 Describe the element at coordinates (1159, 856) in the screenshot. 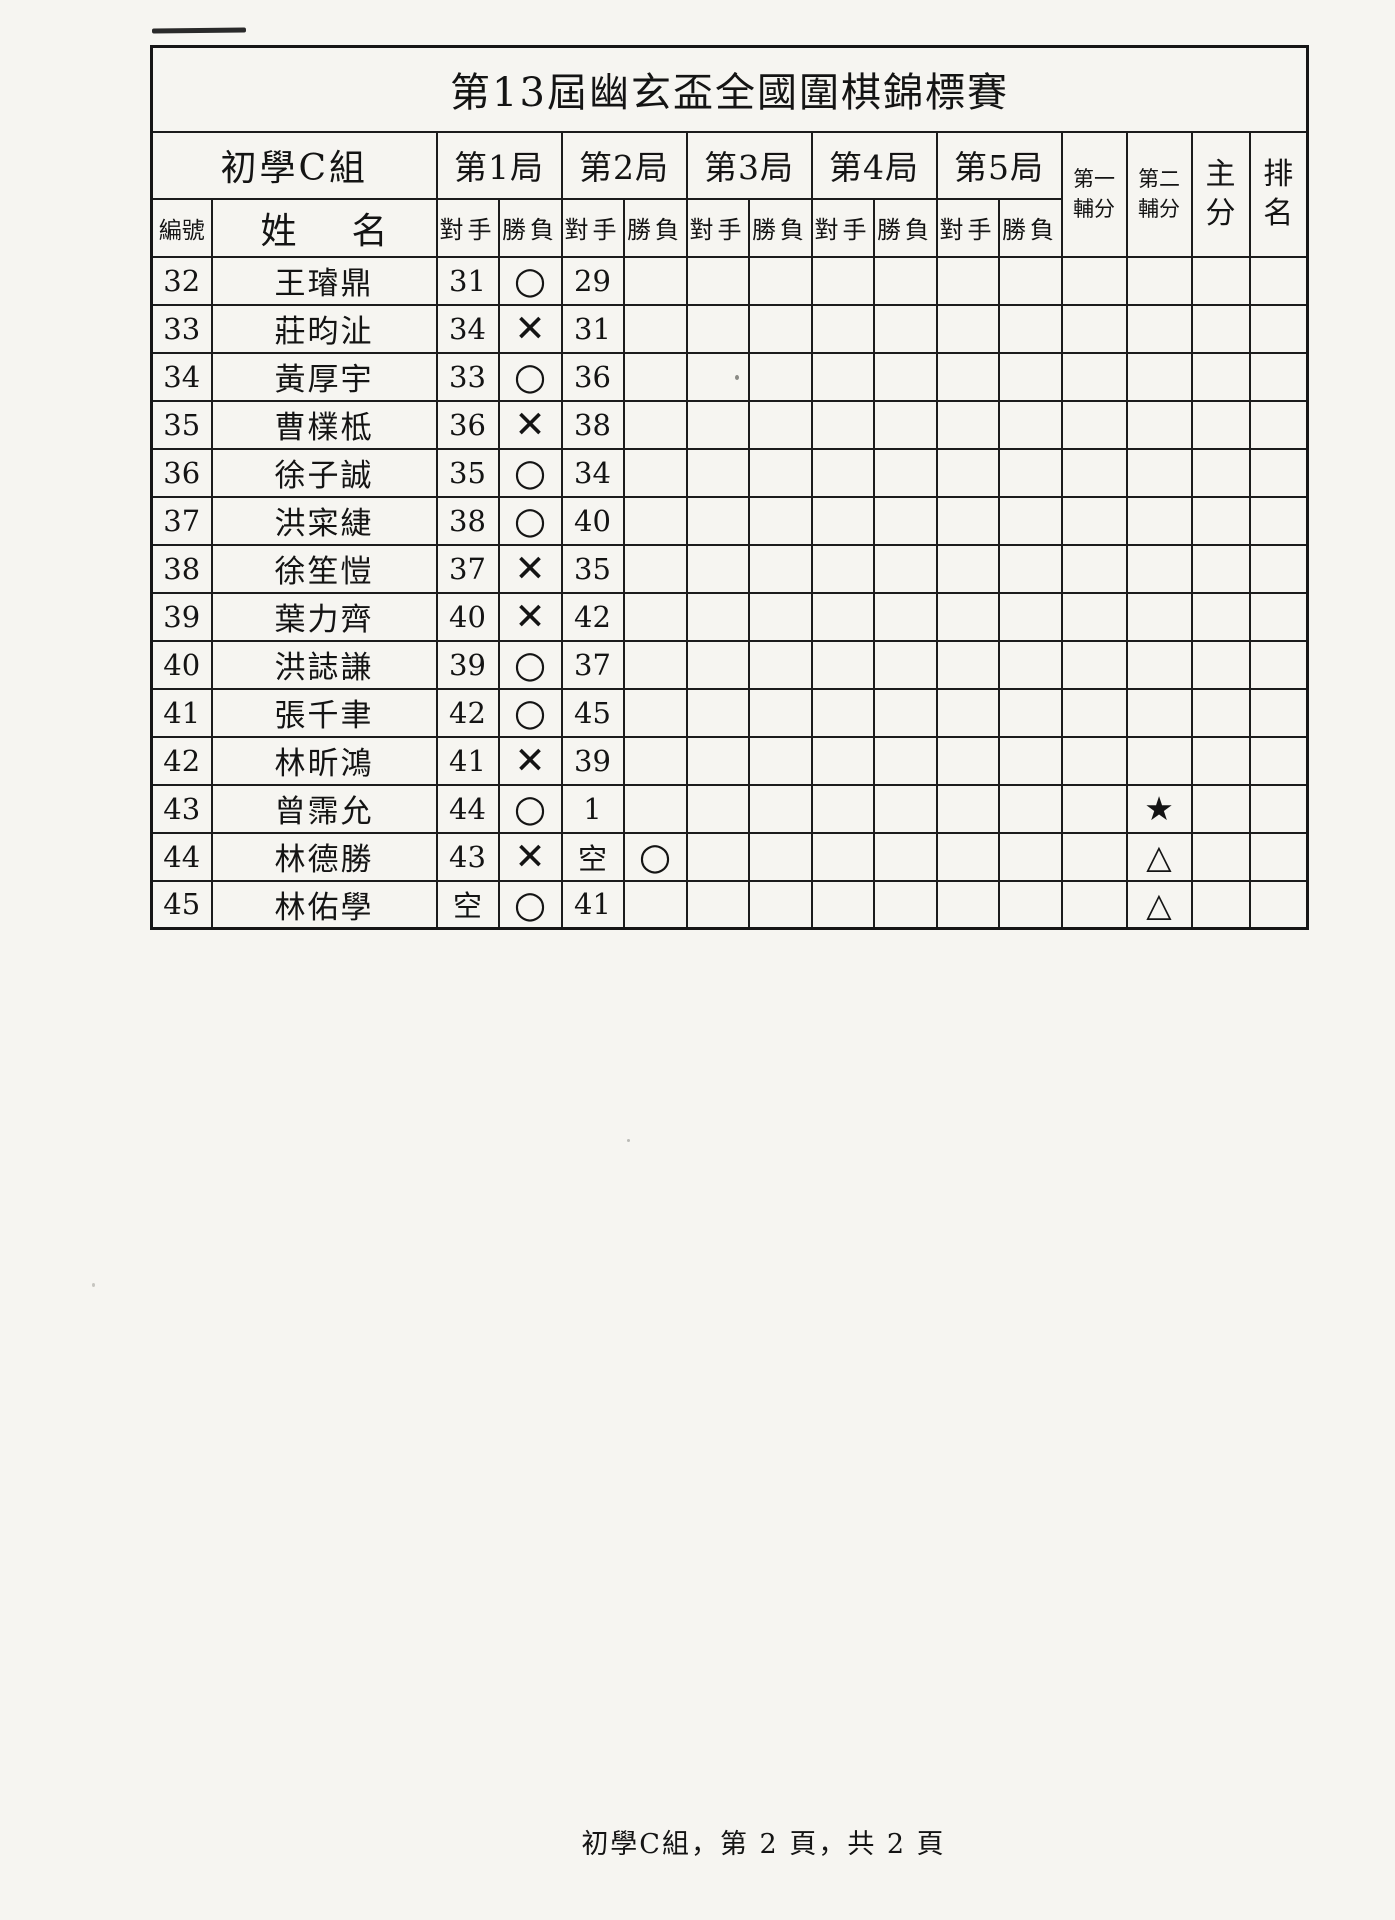

I see `aux2-score-cell: △` at that location.